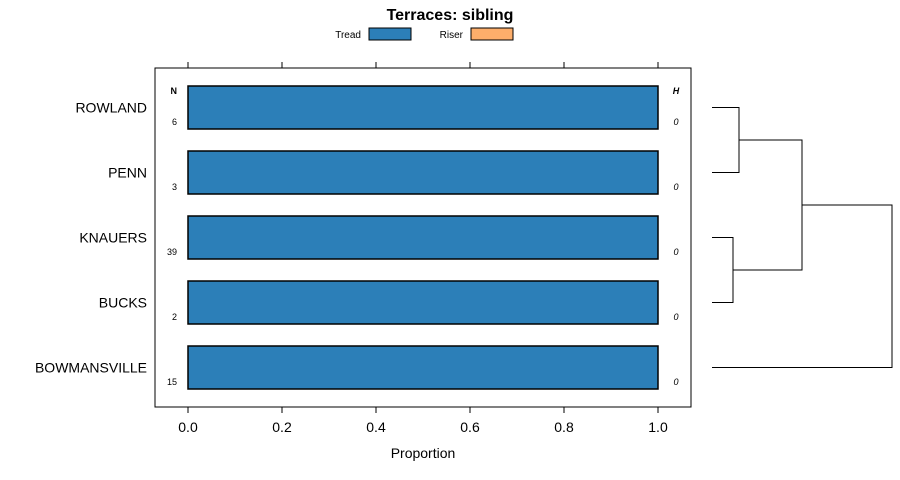  I want to click on legend-label-tread: Tread, so click(348, 35).